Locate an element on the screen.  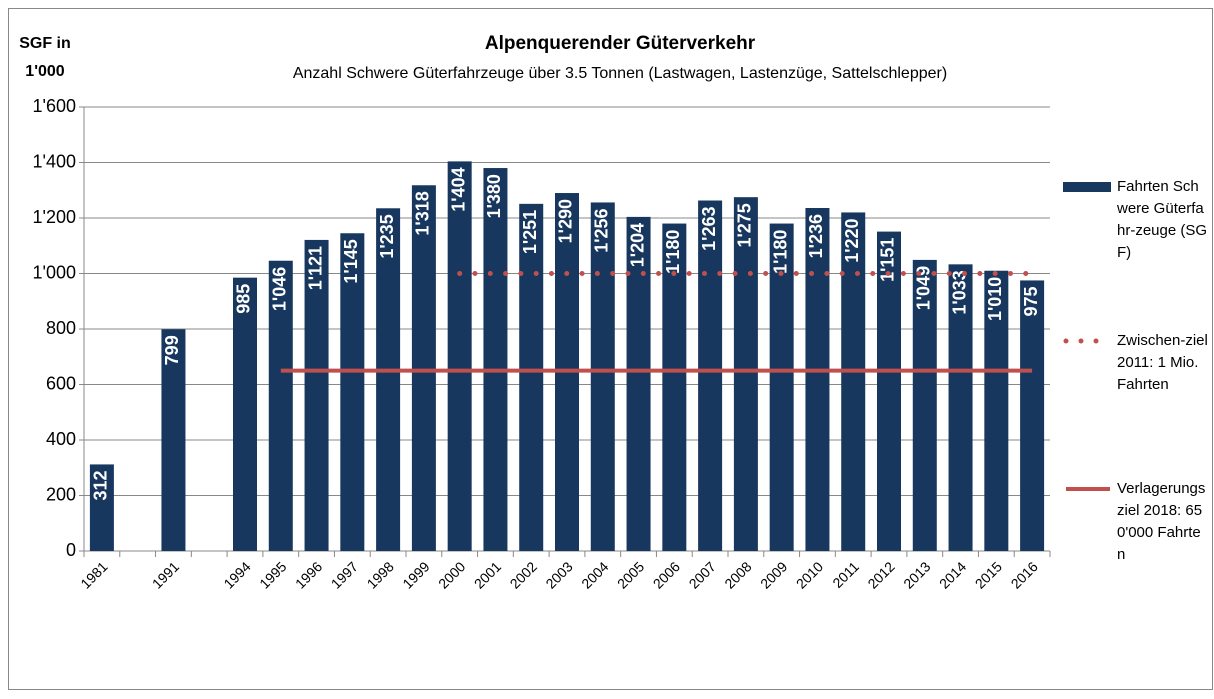
x-tick-label: 1999 is located at coordinates (415, 574).